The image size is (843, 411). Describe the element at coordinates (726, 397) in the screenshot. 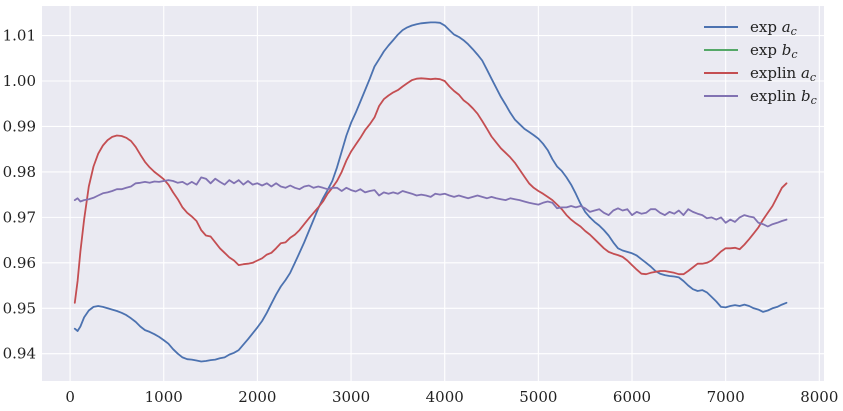

I see `x-tick-label: 7000` at that location.